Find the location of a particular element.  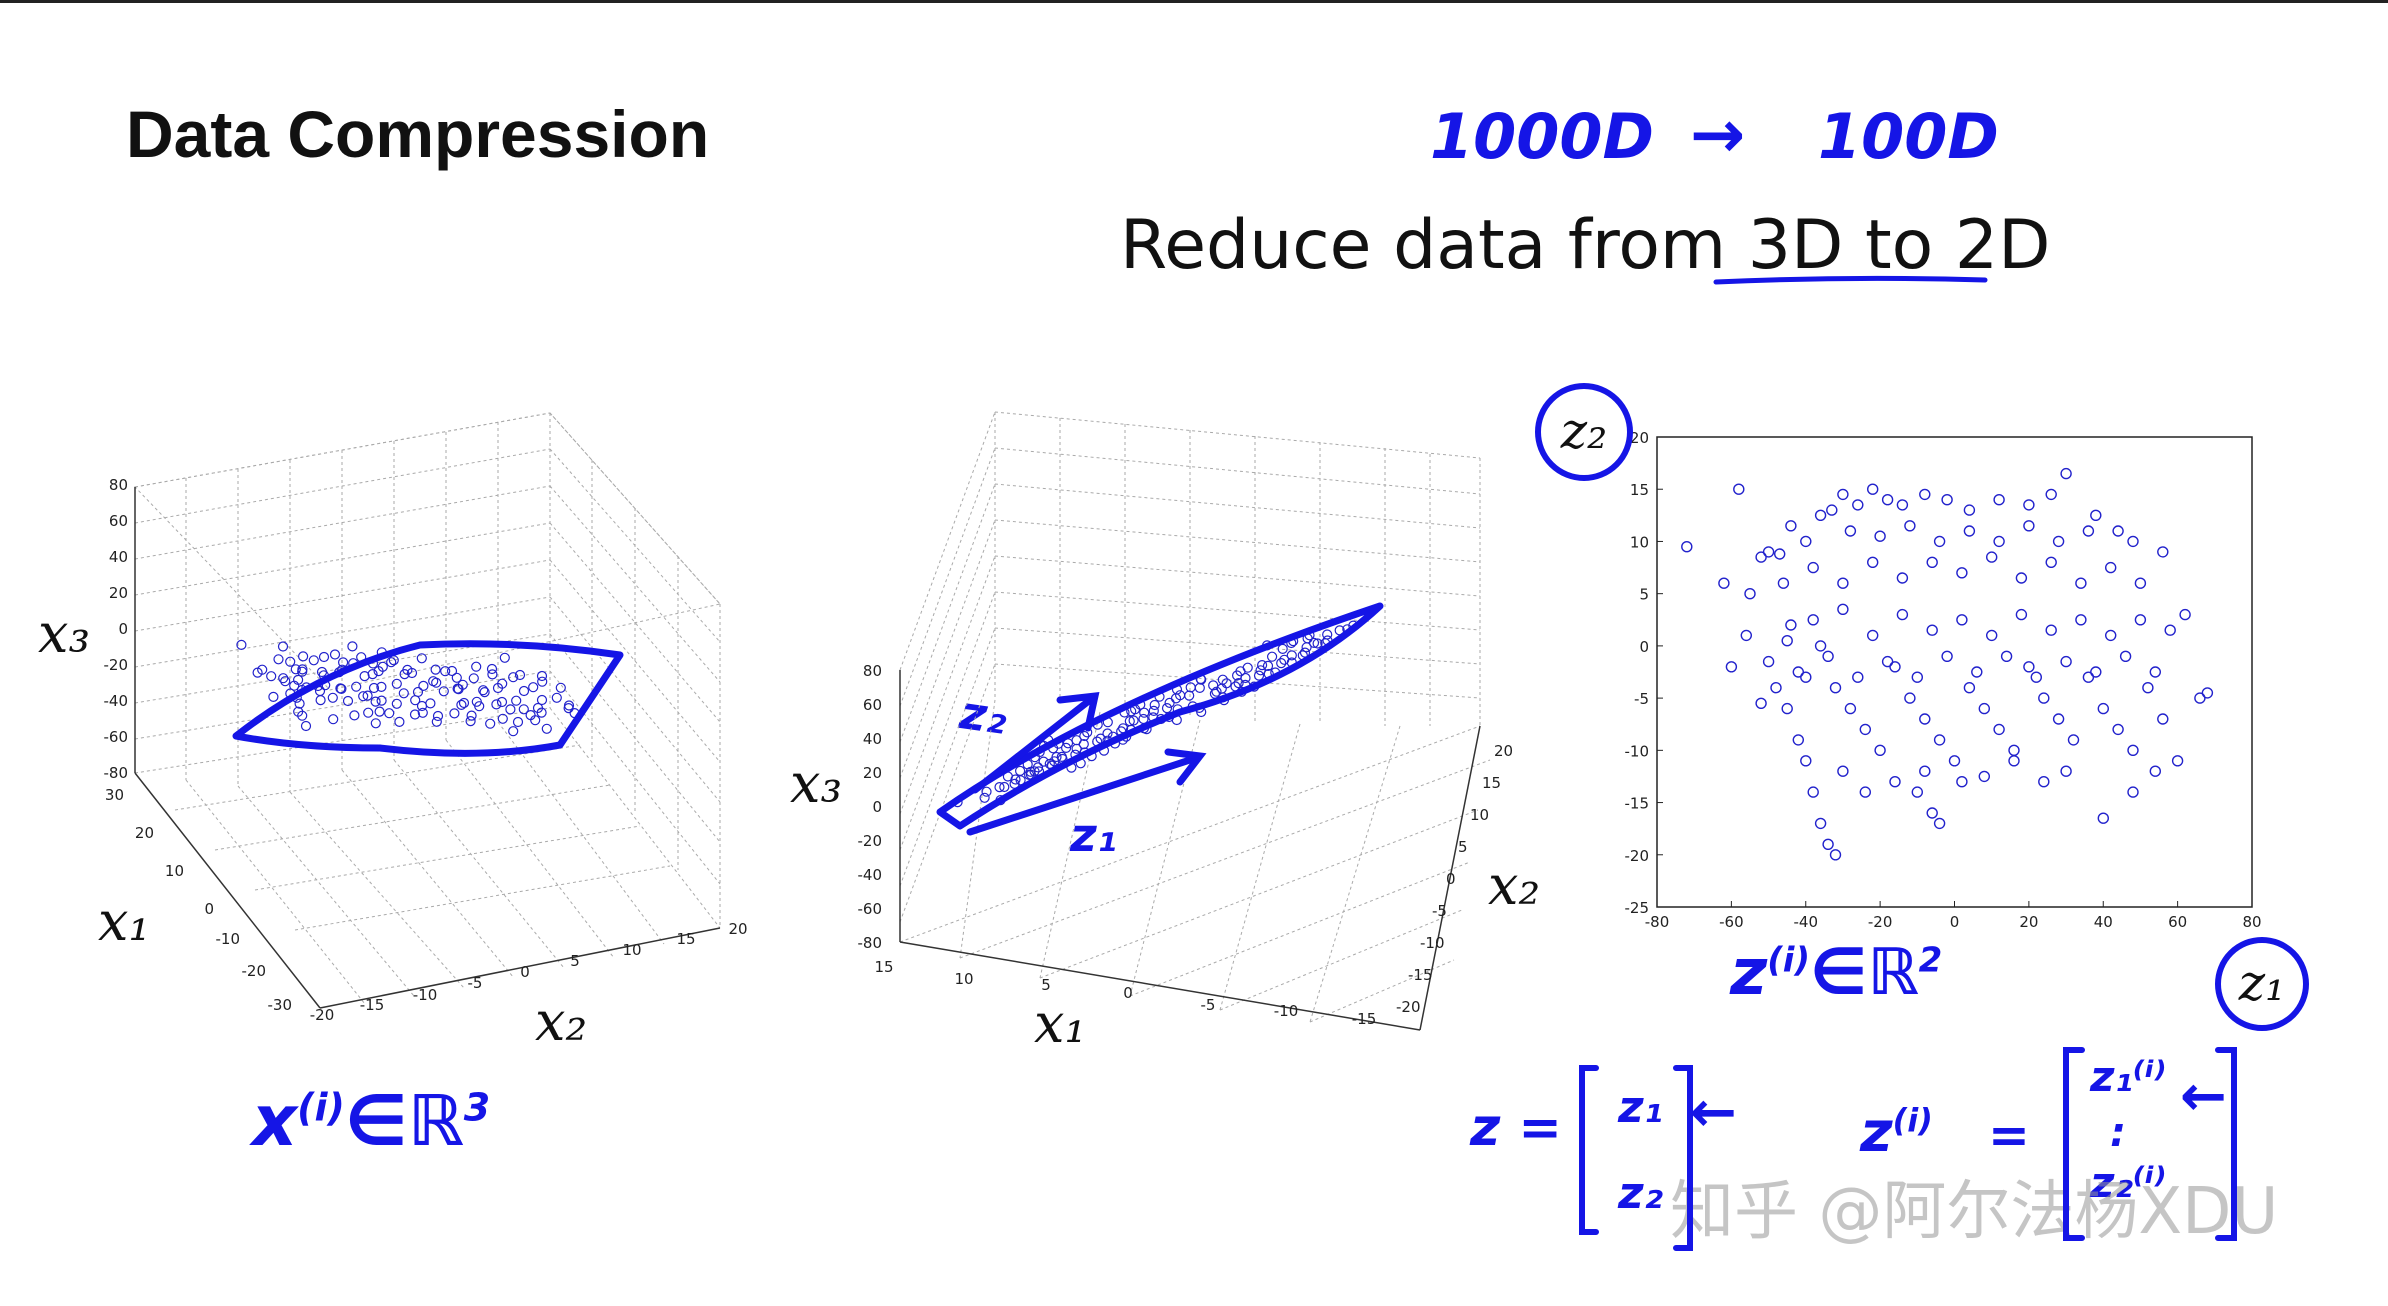

left-x1-tick: 30 is located at coordinates (114, 795).